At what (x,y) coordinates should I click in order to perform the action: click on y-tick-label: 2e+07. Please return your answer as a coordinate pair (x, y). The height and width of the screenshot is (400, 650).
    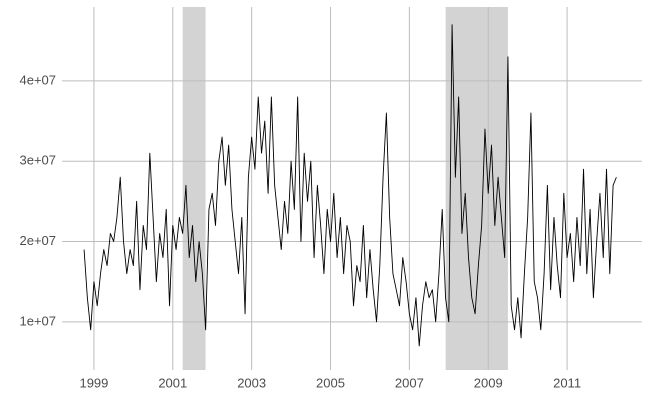
    Looking at the image, I should click on (37, 240).